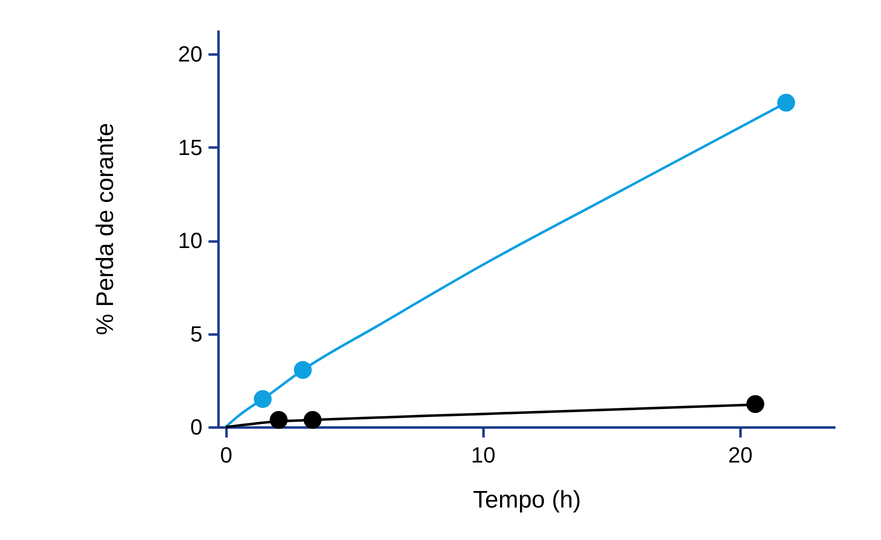 The image size is (881, 540). What do you see at coordinates (483, 455) in the screenshot?
I see `x-tick-label: 10` at bounding box center [483, 455].